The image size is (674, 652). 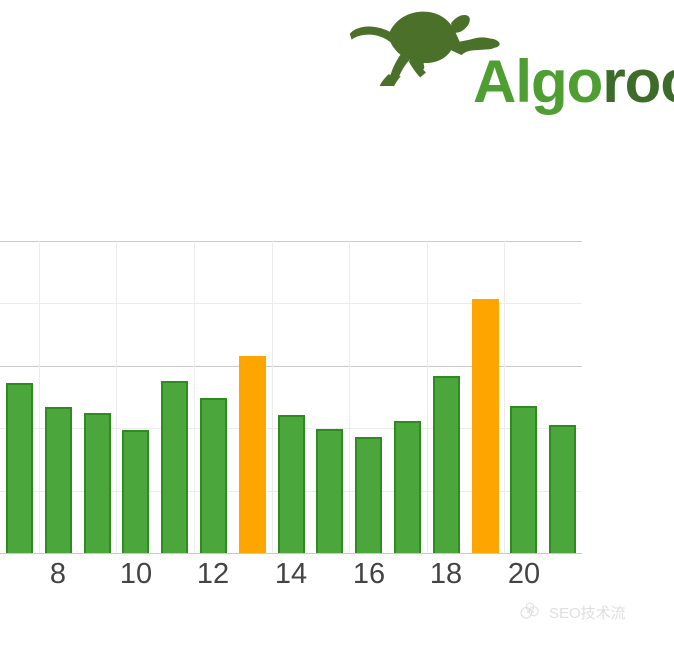 What do you see at coordinates (136, 574) in the screenshot?
I see `x-tick-10: 10` at bounding box center [136, 574].